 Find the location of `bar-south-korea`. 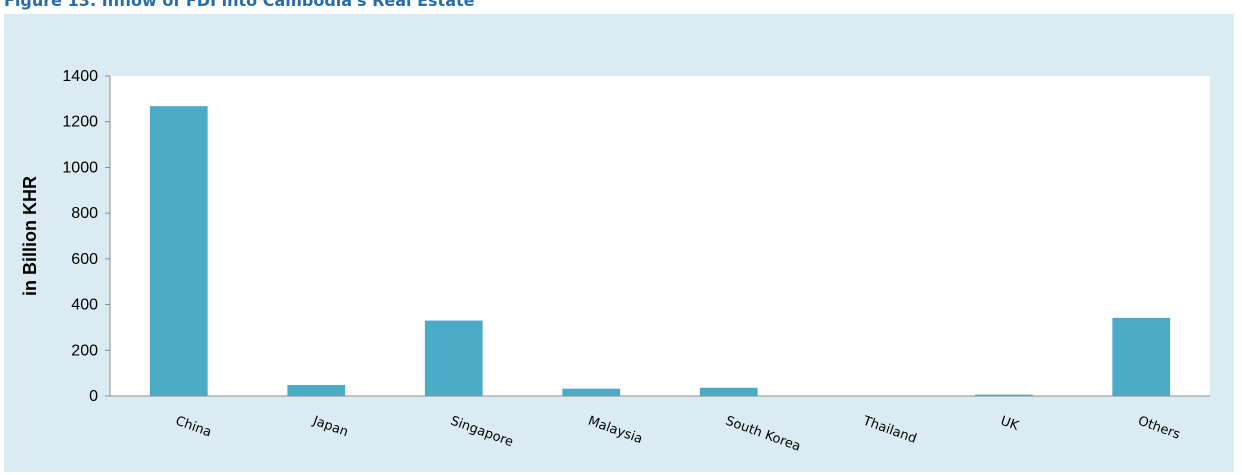

bar-south-korea is located at coordinates (728, 391).